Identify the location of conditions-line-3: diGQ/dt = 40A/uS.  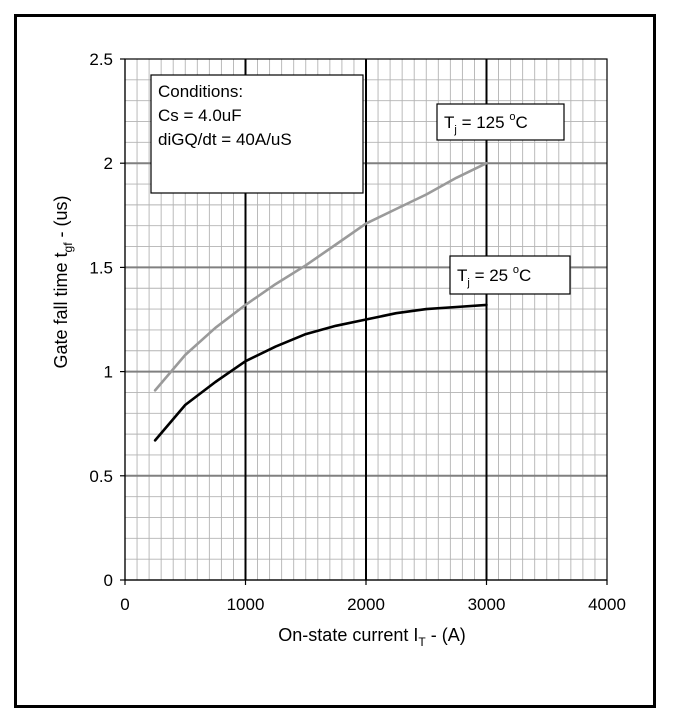
(225, 139).